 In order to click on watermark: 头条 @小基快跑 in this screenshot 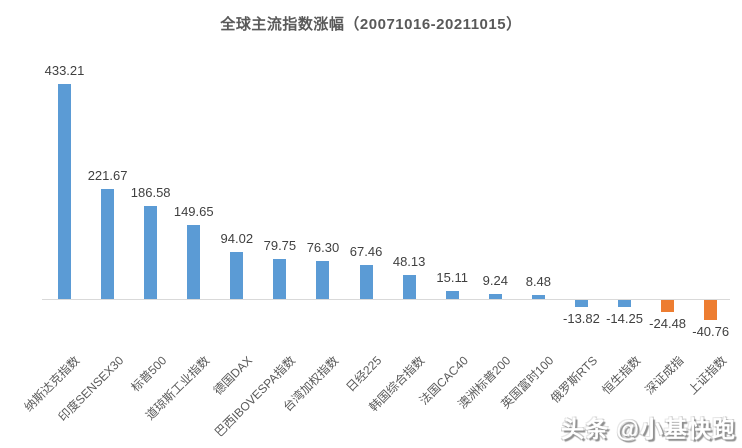, I will do `click(648, 427)`.